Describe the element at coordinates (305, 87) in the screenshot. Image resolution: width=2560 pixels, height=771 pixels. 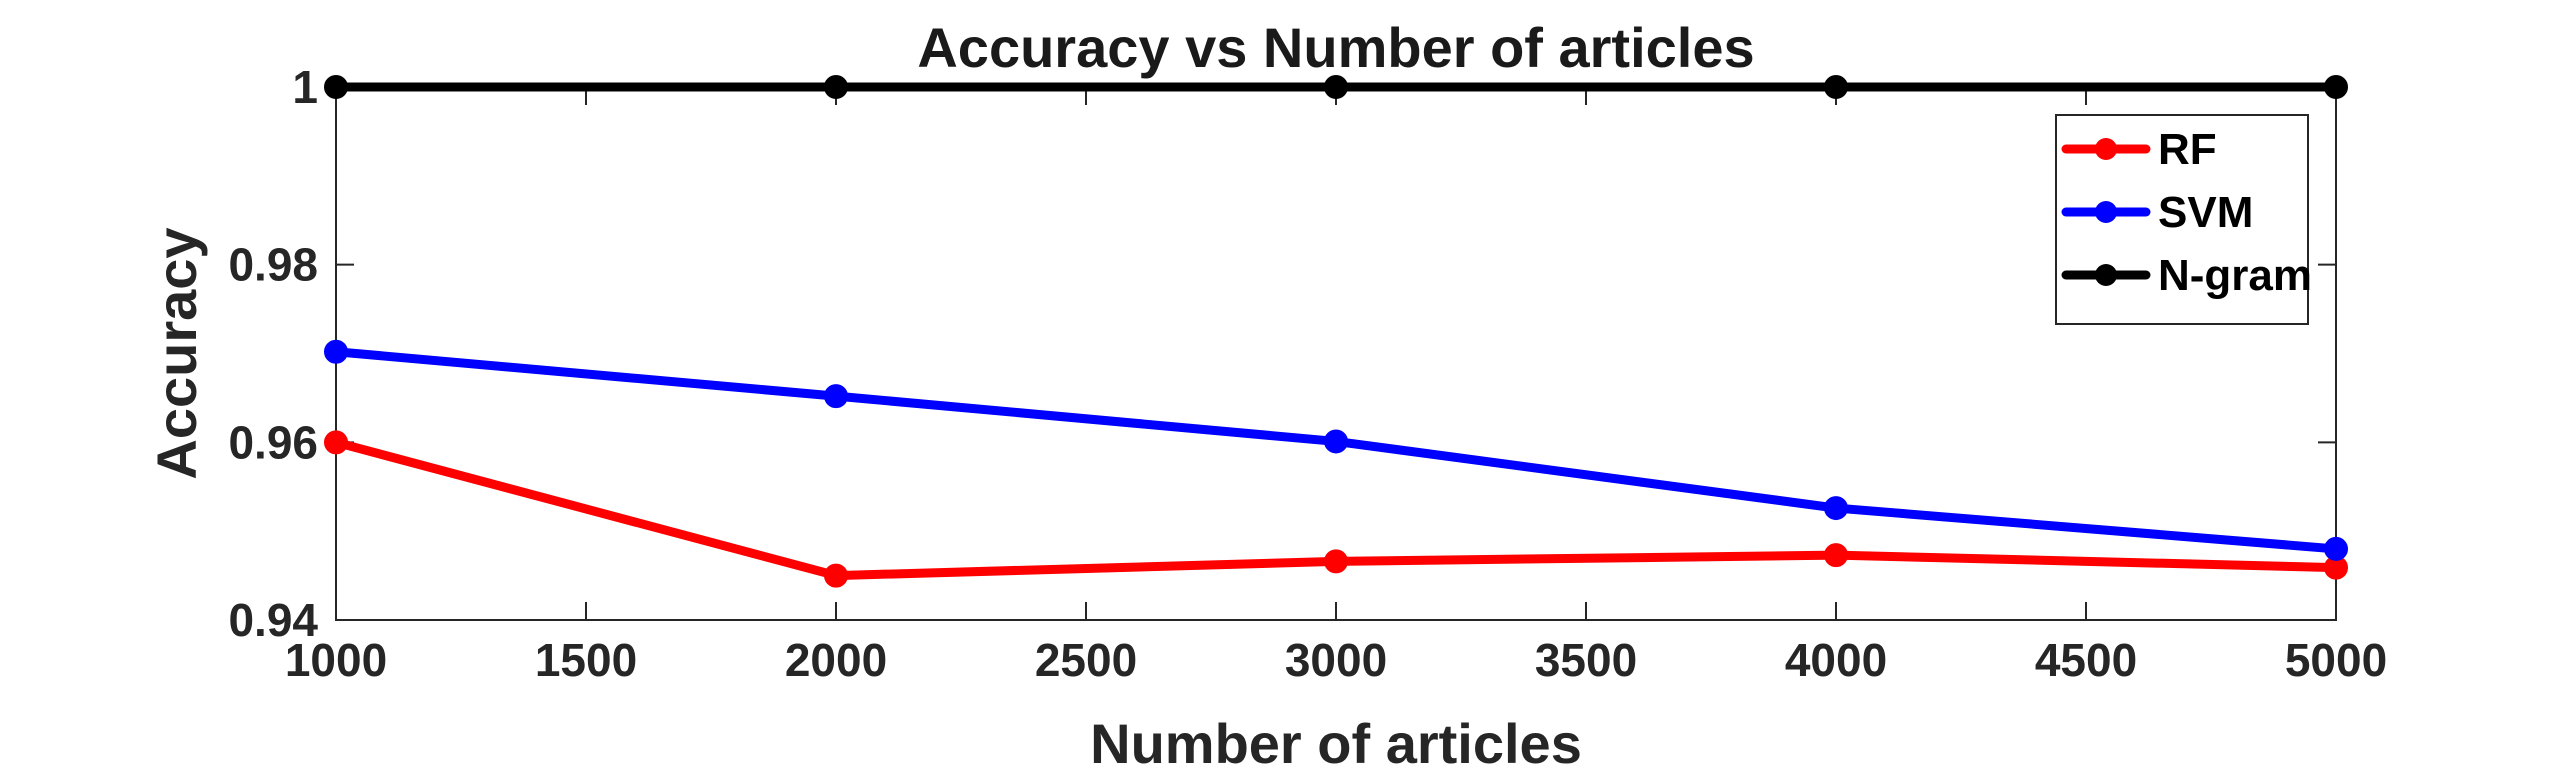
I see `y-tick-label: 1` at that location.